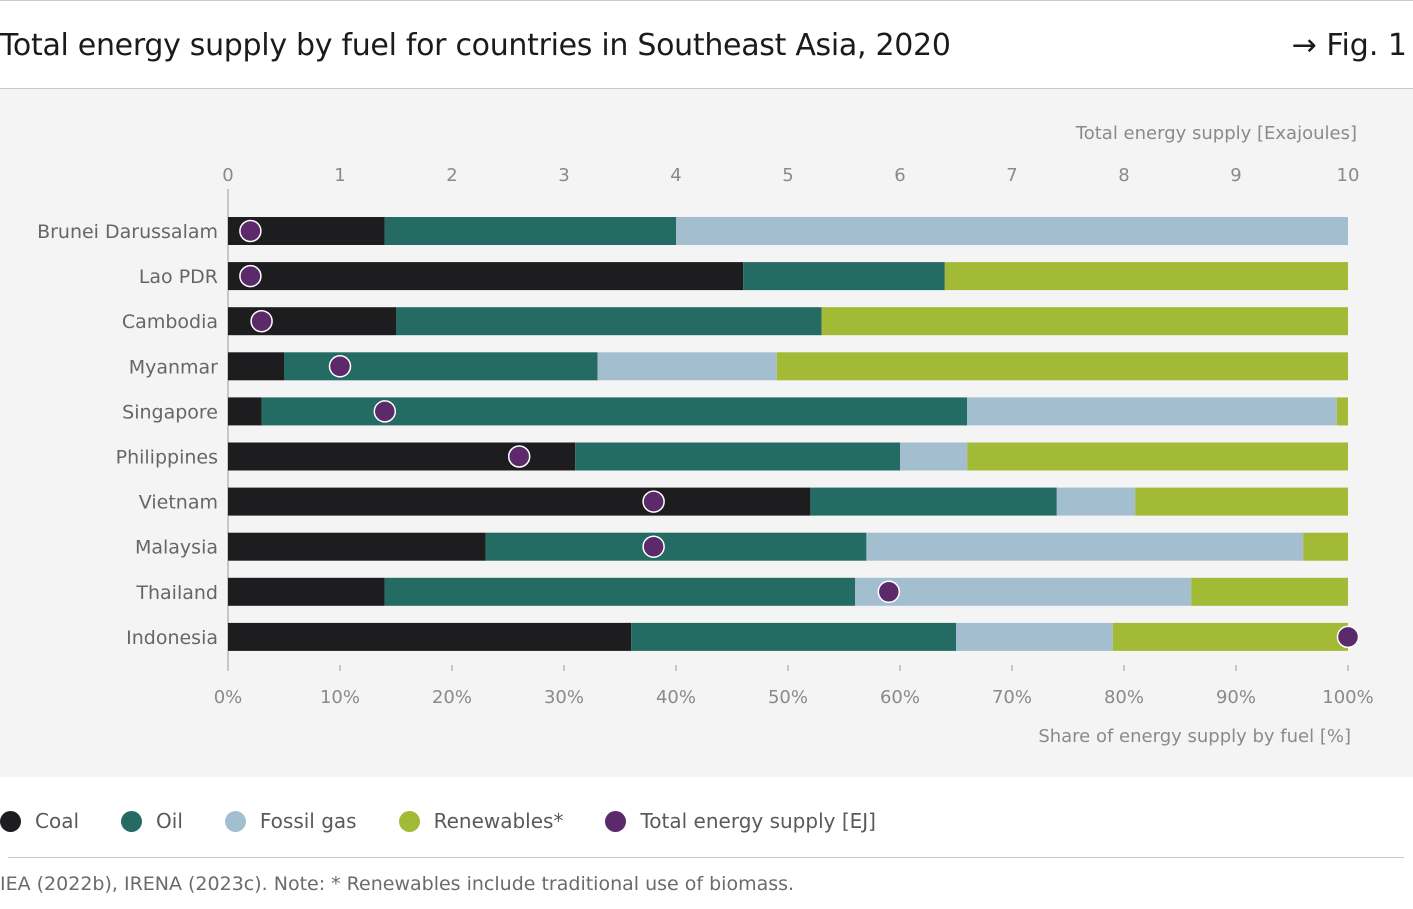 This screenshot has width=1413, height=909. Describe the element at coordinates (1236, 697) in the screenshot. I see `bottom-tick-label: 90%` at that location.